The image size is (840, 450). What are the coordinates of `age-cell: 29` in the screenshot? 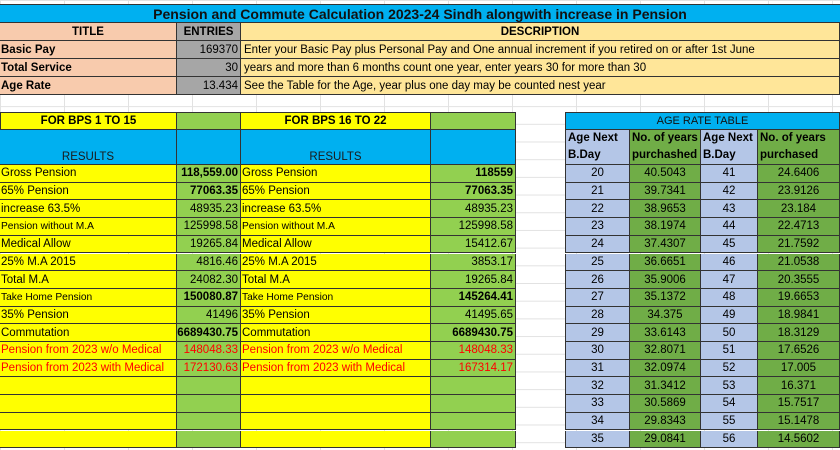 It's located at (597, 333).